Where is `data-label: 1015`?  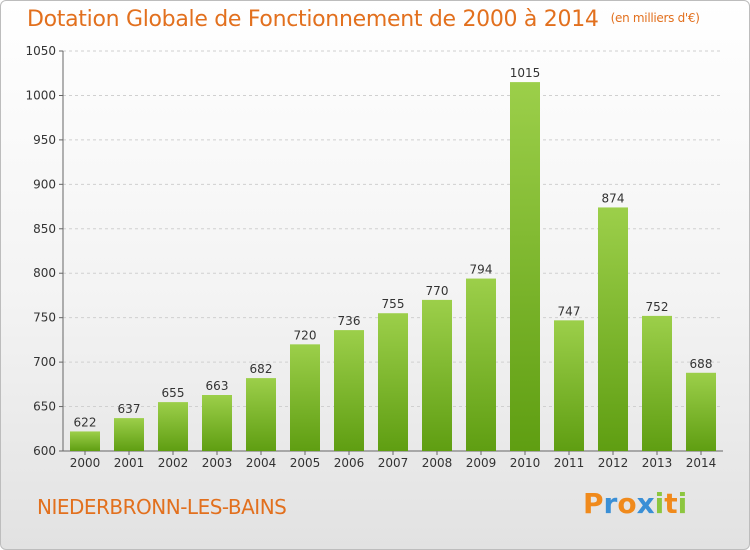 data-label: 1015 is located at coordinates (525, 73).